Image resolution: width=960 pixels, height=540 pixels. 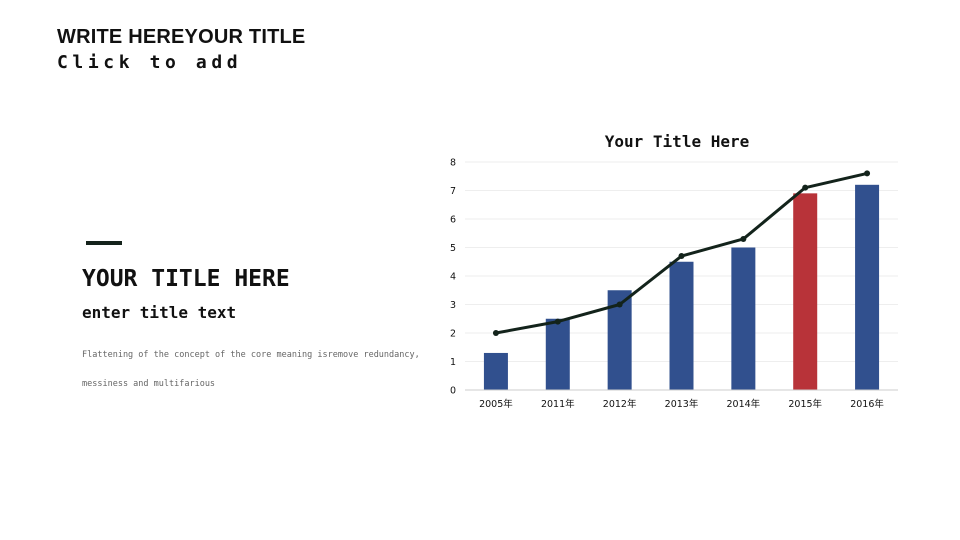 What do you see at coordinates (677, 141) in the screenshot?
I see `chart-title: Your Title Here` at bounding box center [677, 141].